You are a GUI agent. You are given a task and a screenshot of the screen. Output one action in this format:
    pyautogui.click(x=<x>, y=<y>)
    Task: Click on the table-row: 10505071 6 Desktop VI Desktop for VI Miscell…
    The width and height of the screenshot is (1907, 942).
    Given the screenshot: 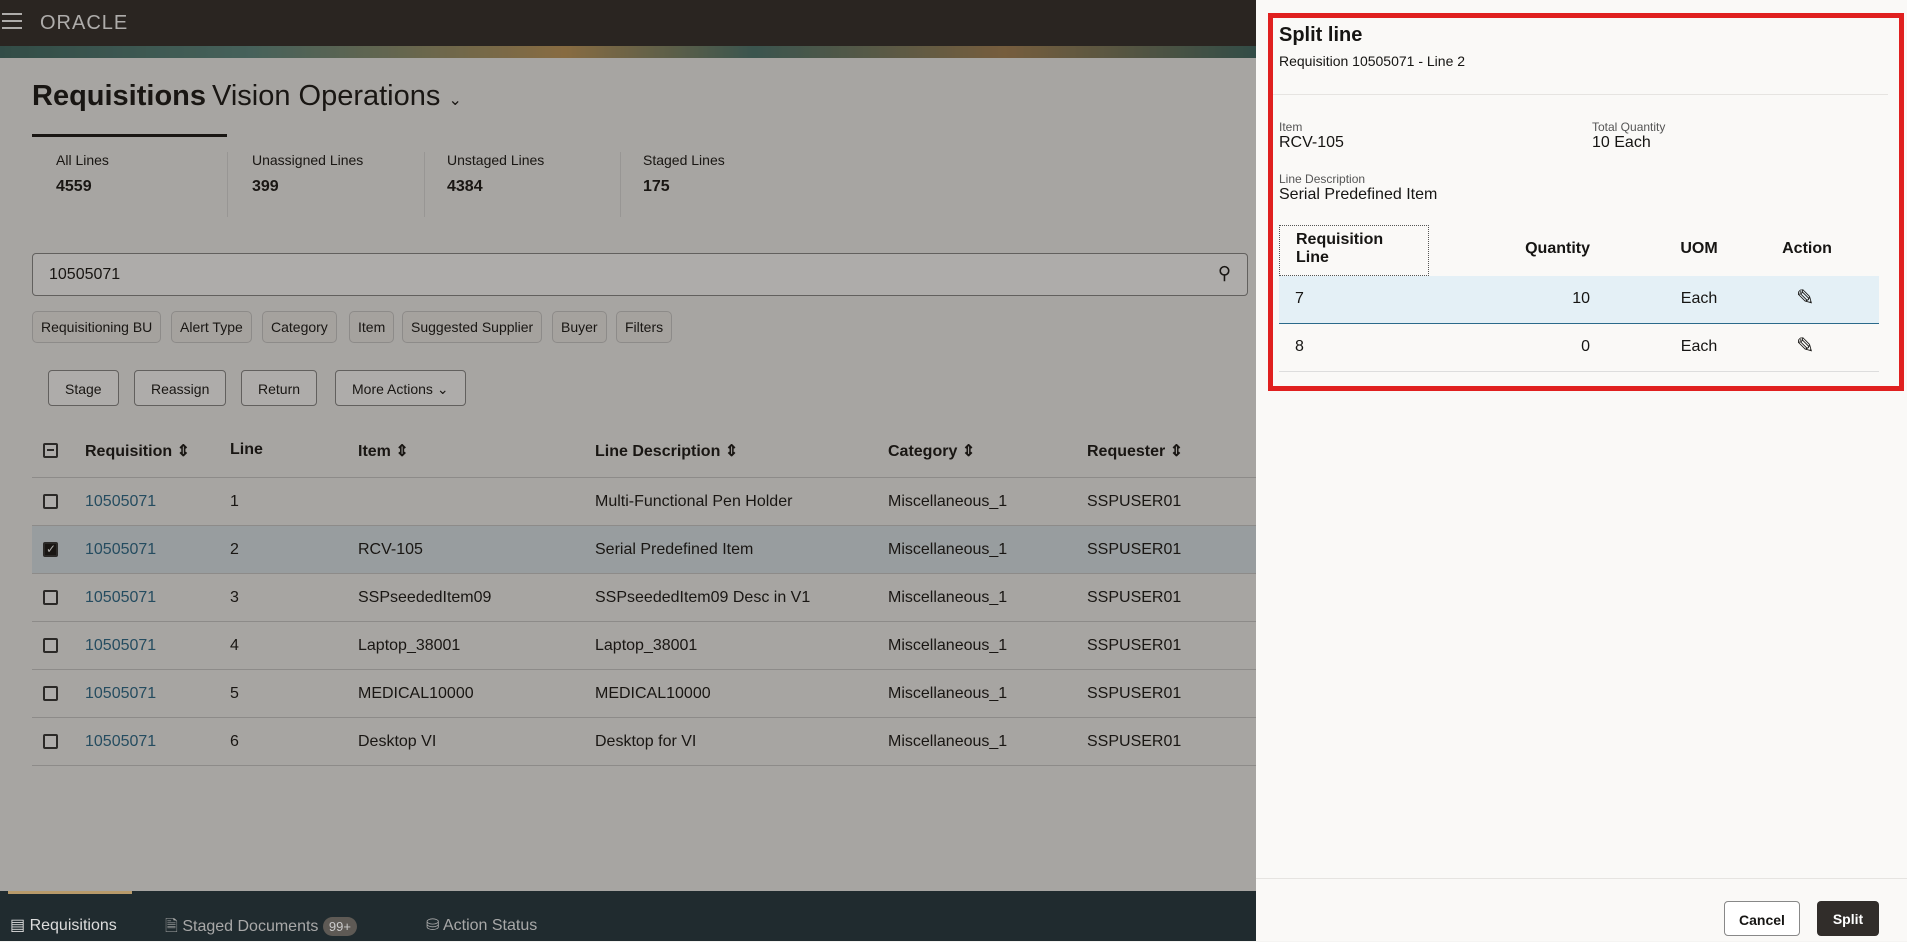 What is the action you would take?
    pyautogui.click(x=644, y=742)
    